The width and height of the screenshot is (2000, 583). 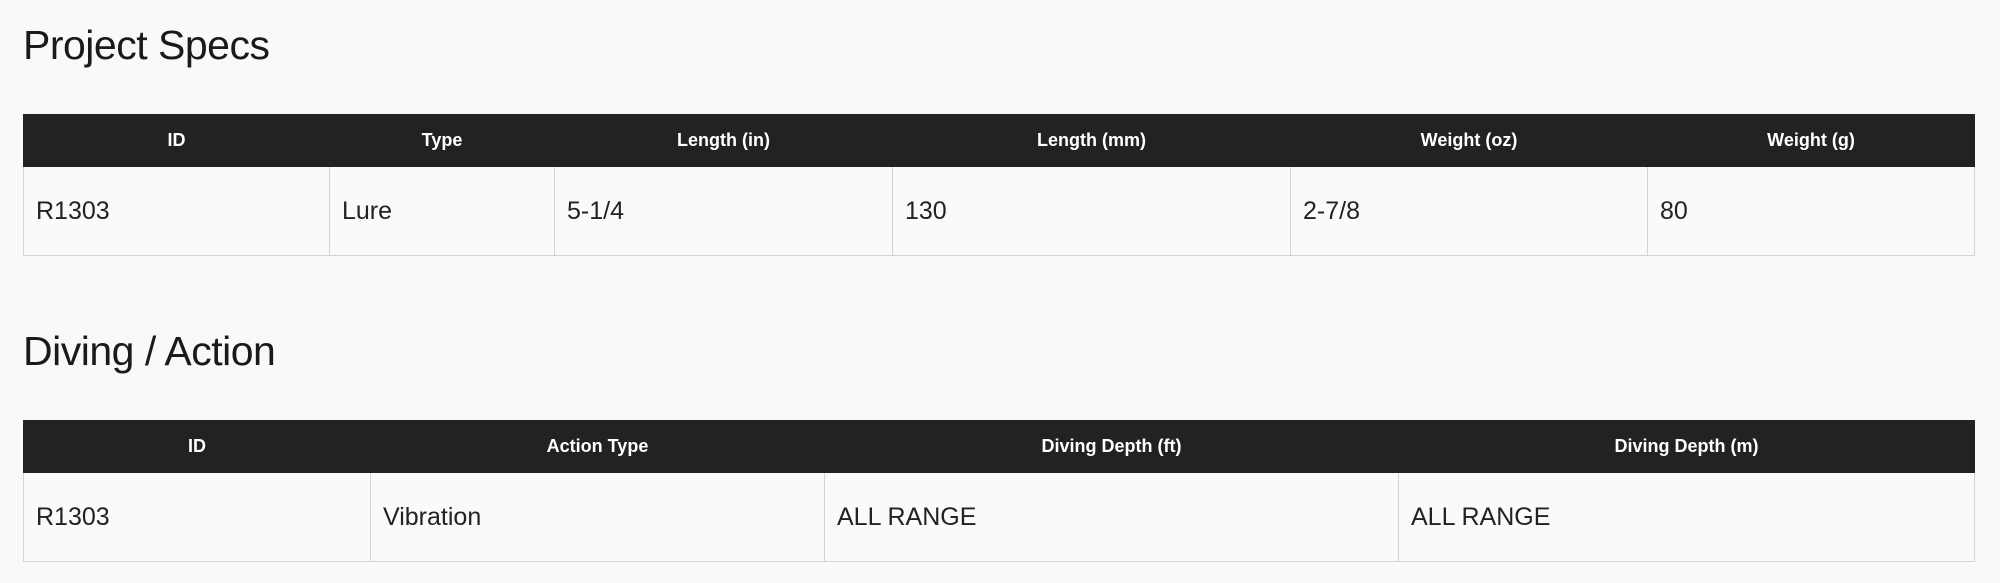 What do you see at coordinates (442, 140) in the screenshot?
I see `column-header-type: Type` at bounding box center [442, 140].